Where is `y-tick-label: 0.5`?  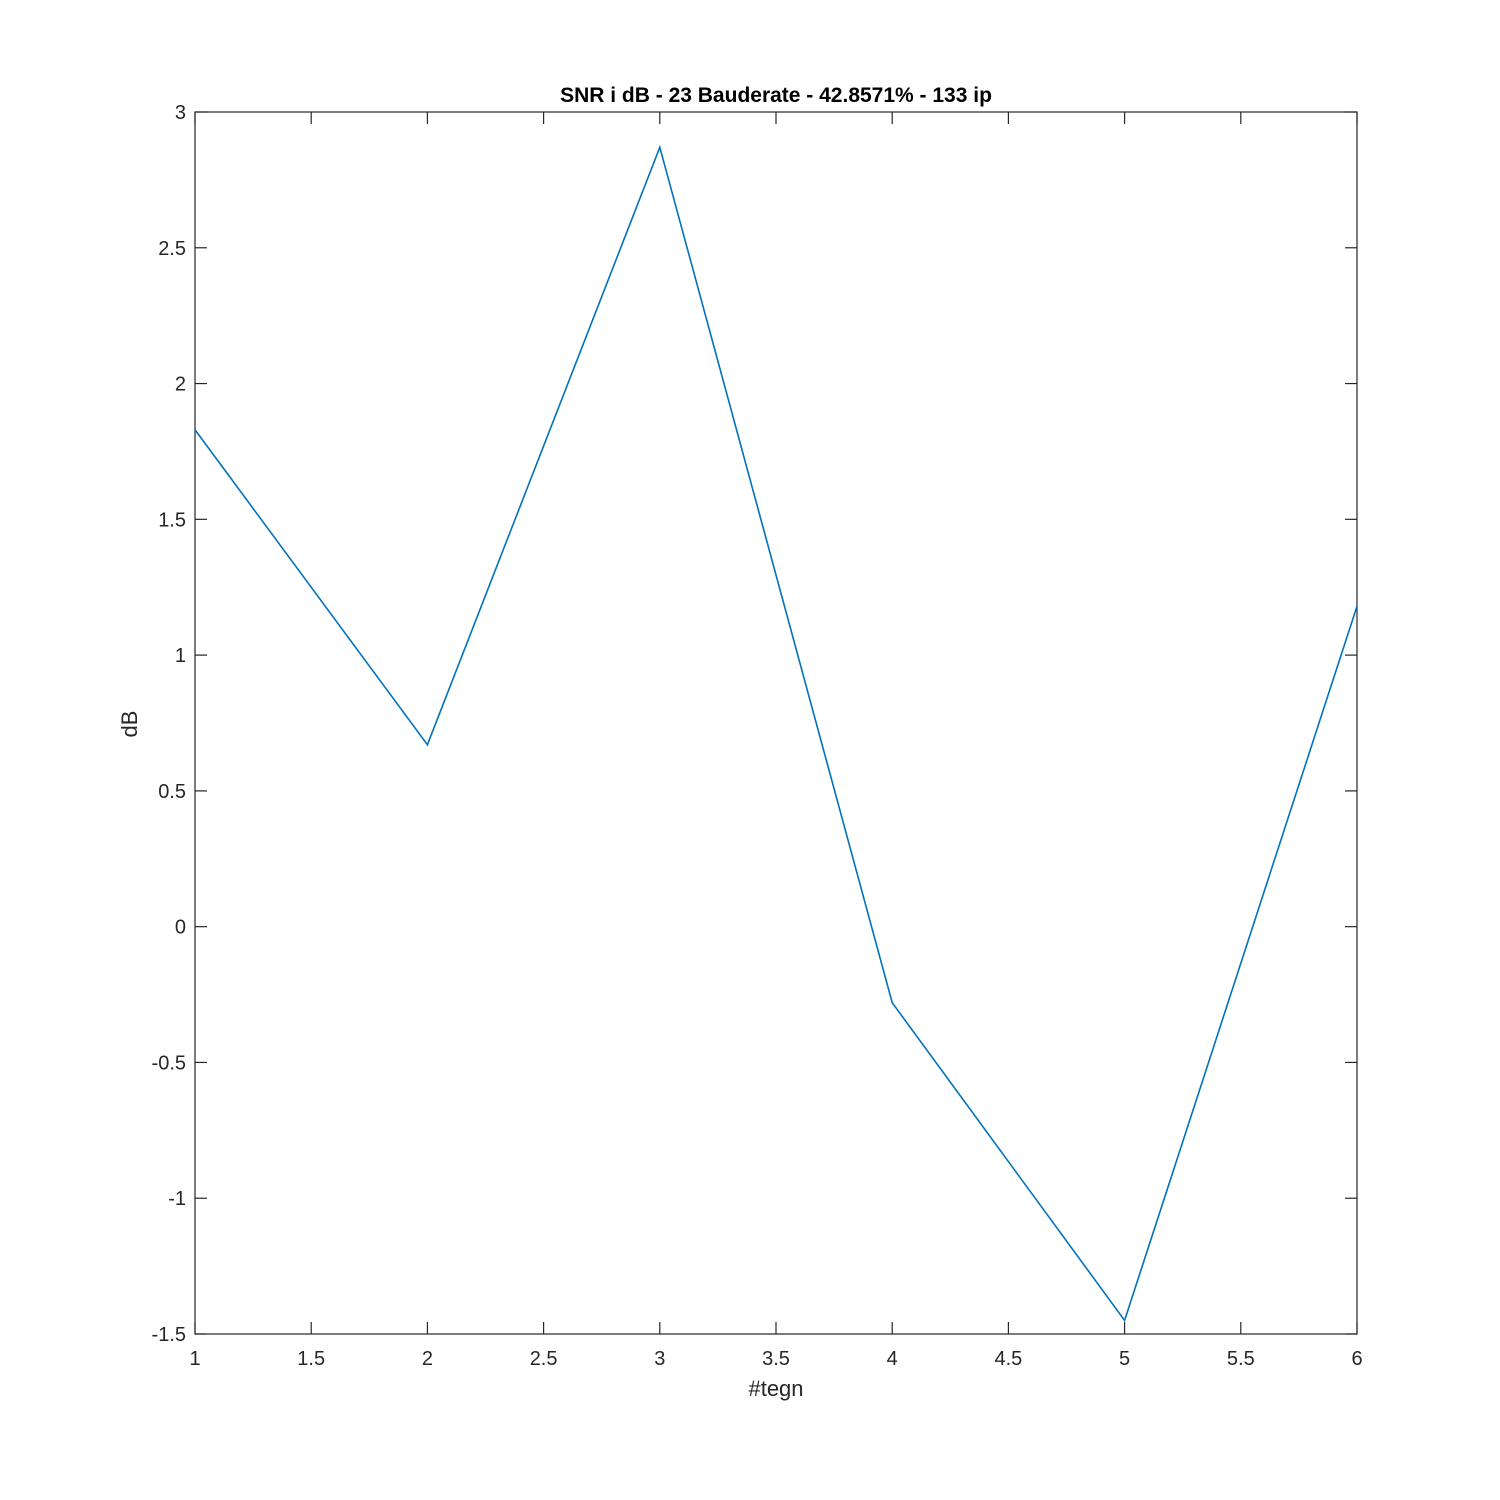 y-tick-label: 0.5 is located at coordinates (172, 792).